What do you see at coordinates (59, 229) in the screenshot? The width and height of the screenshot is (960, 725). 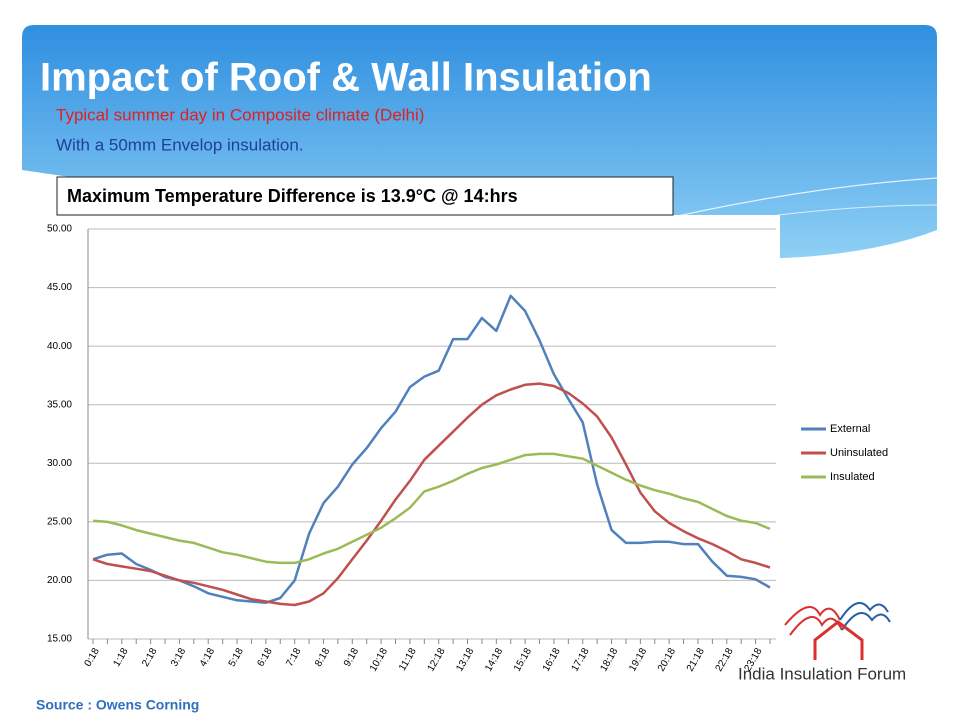 I see `y-tick-label: 50.00` at bounding box center [59, 229].